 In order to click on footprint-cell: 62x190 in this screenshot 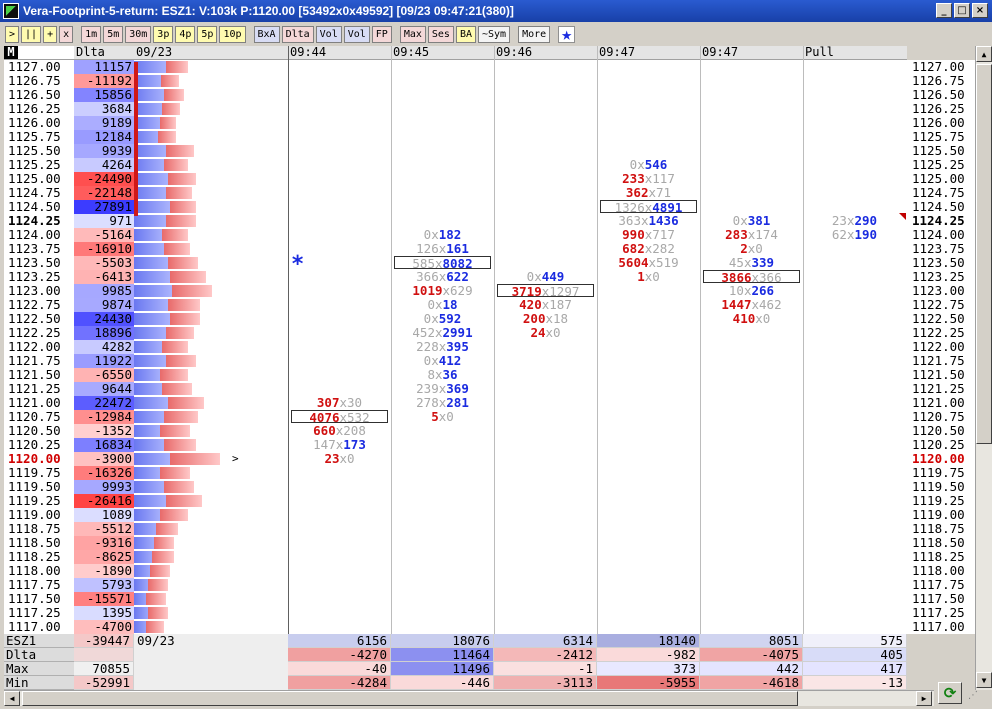, I will do `click(854, 234)`.